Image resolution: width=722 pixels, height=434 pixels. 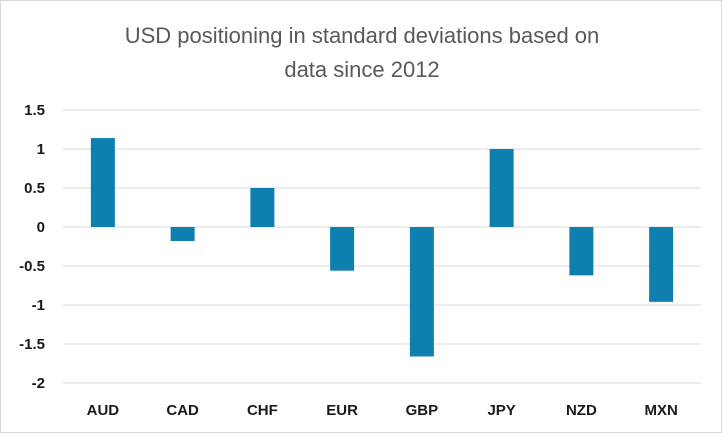 I want to click on bar-eur, so click(x=342, y=249).